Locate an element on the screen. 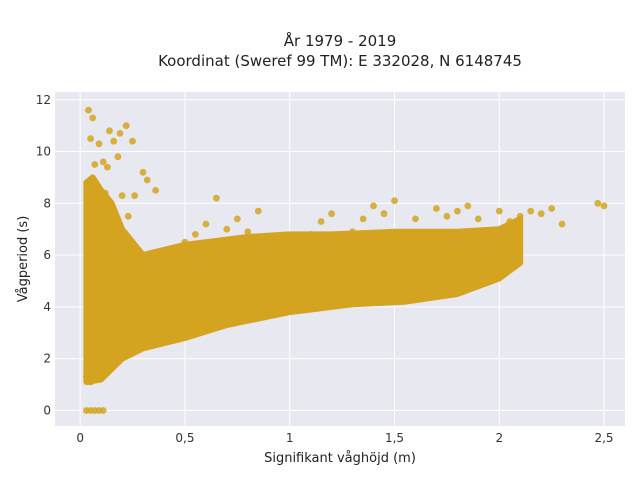 Image resolution: width=640 pixels, height=480 pixels. y-axis-title: Vågperiod (s) is located at coordinates (23, 259).